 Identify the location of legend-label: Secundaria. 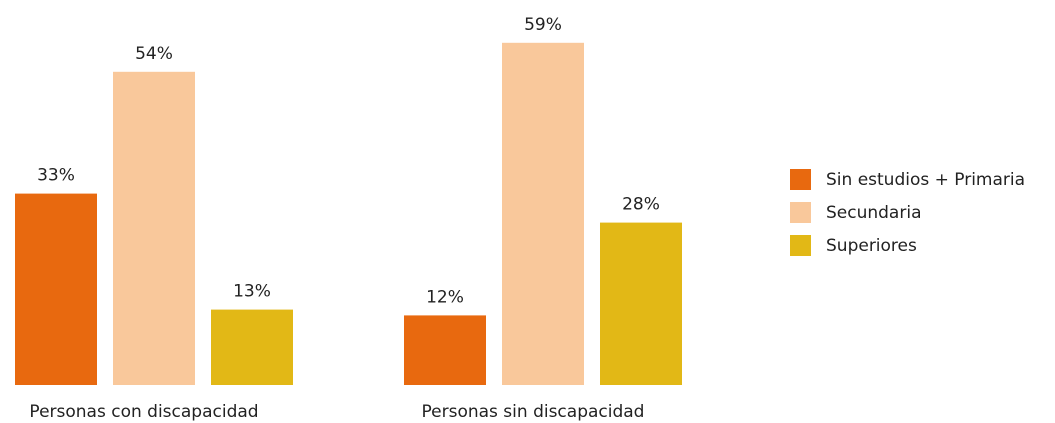
(873, 213).